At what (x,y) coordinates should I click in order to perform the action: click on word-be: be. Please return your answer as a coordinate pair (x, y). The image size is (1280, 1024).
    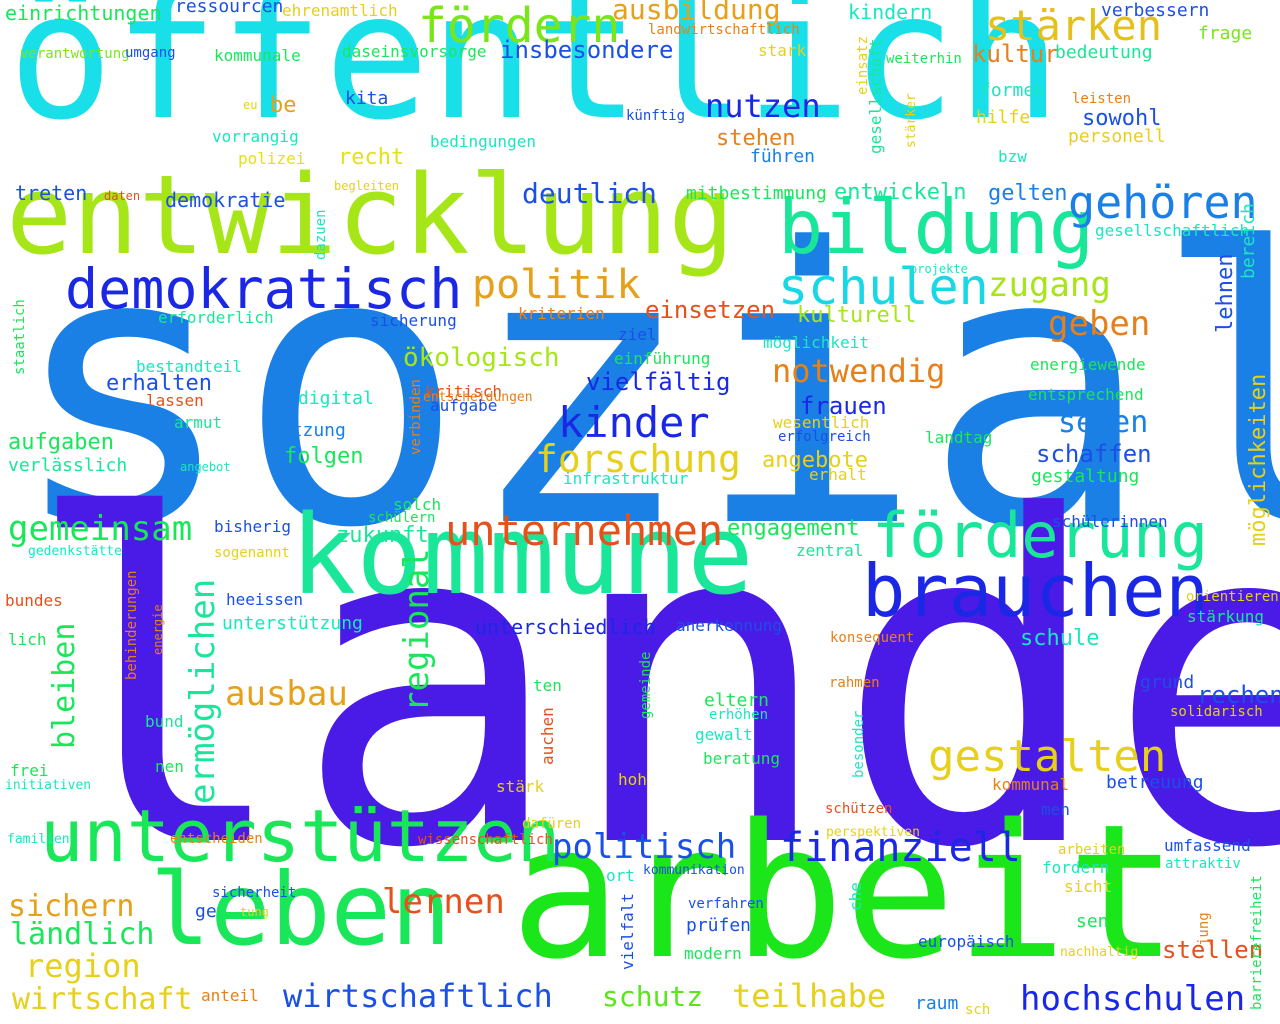
    Looking at the image, I should click on (283, 105).